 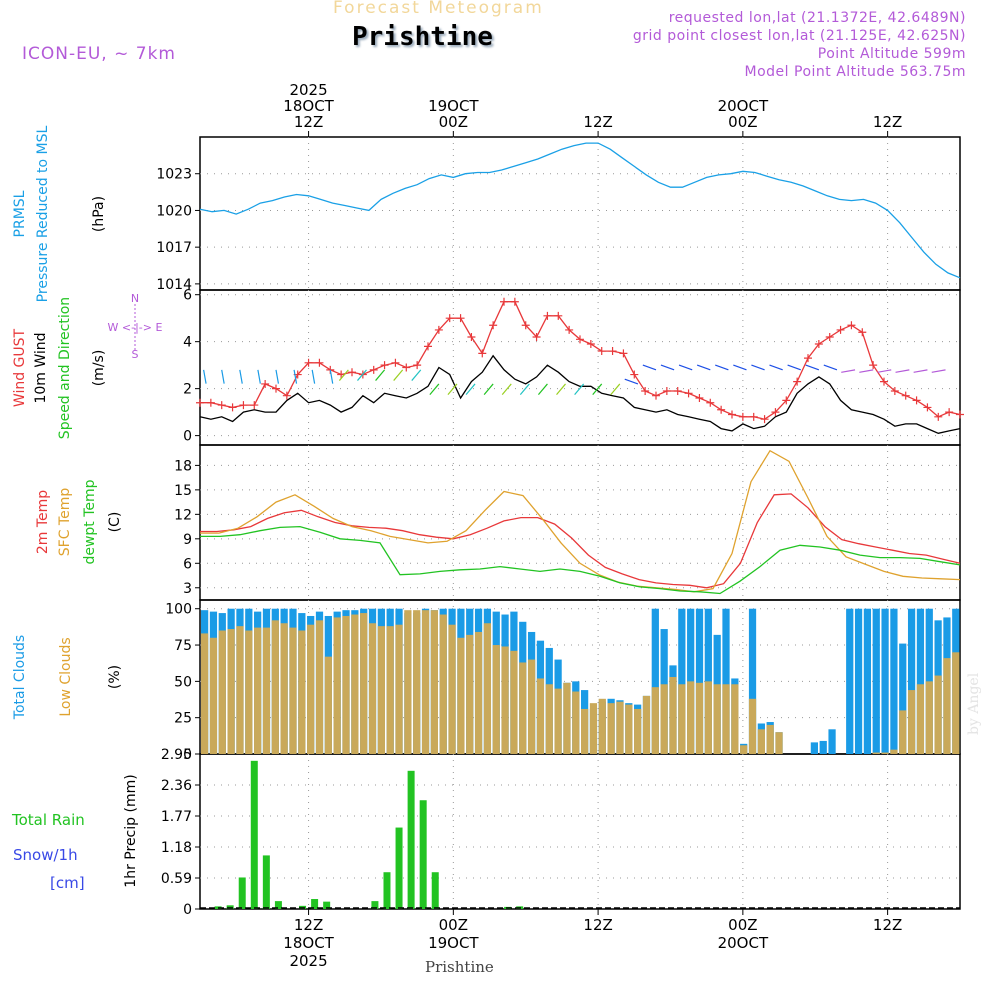 What do you see at coordinates (308, 122) in the screenshot?
I see `top-time-label: 12Z` at bounding box center [308, 122].